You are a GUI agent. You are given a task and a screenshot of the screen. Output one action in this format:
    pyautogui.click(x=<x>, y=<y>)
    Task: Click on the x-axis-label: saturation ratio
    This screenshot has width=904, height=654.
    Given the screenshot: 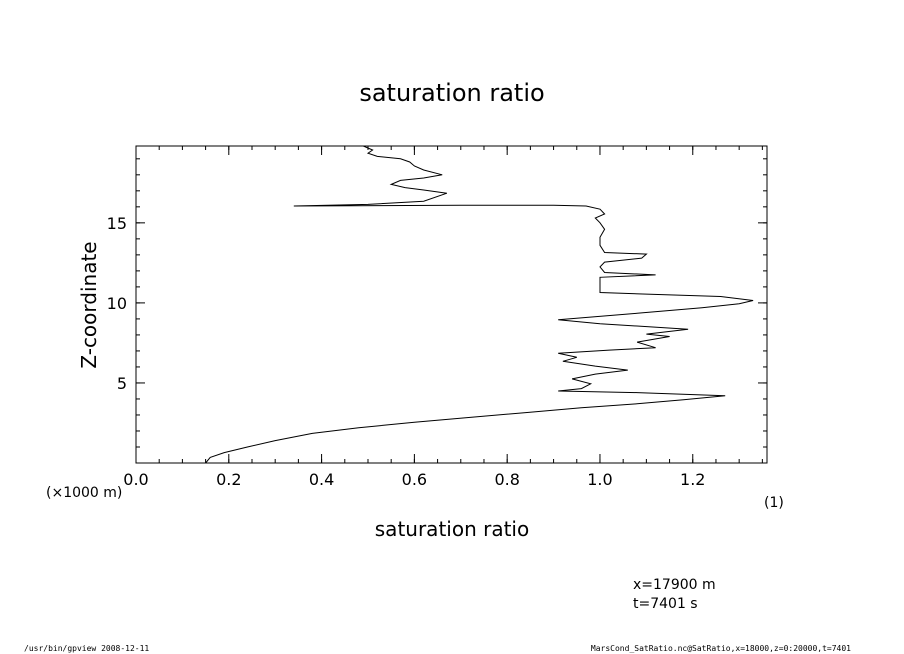 What is the action you would take?
    pyautogui.click(x=452, y=529)
    